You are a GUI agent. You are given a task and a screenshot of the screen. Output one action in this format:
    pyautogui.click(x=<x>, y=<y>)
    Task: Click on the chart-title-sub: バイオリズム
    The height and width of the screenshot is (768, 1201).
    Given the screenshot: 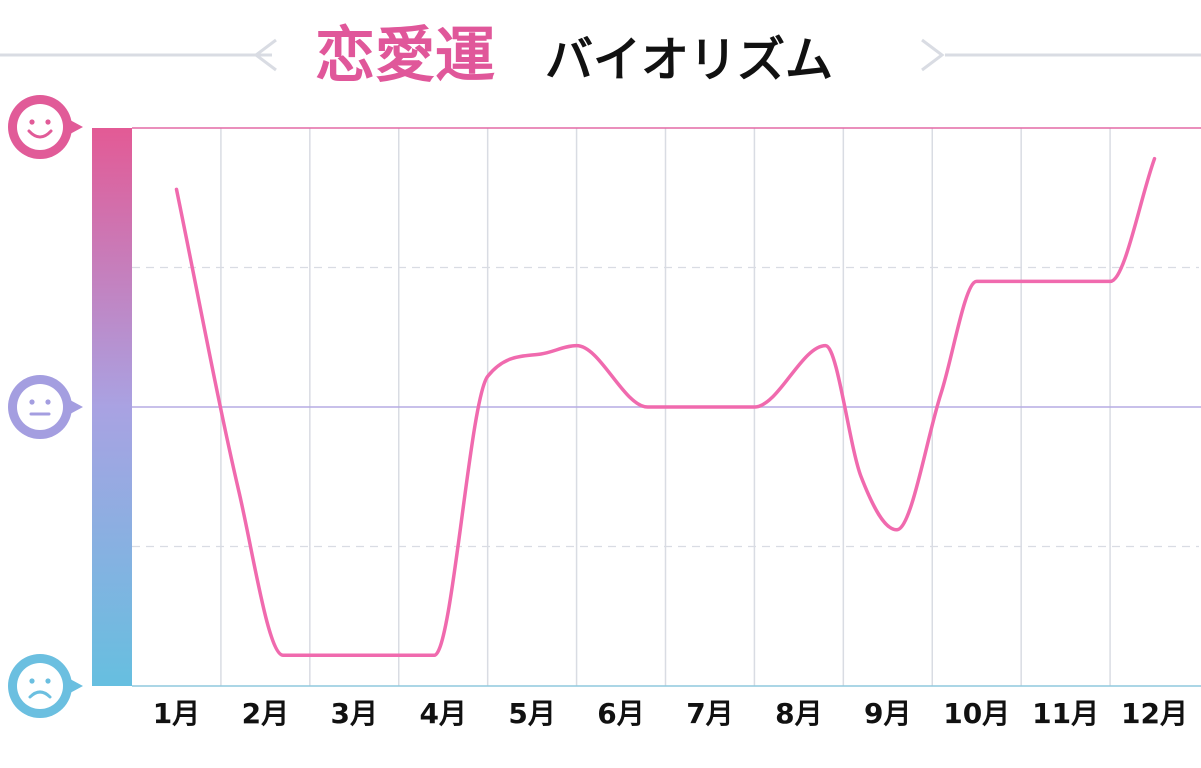 What is the action you would take?
    pyautogui.click(x=689, y=60)
    